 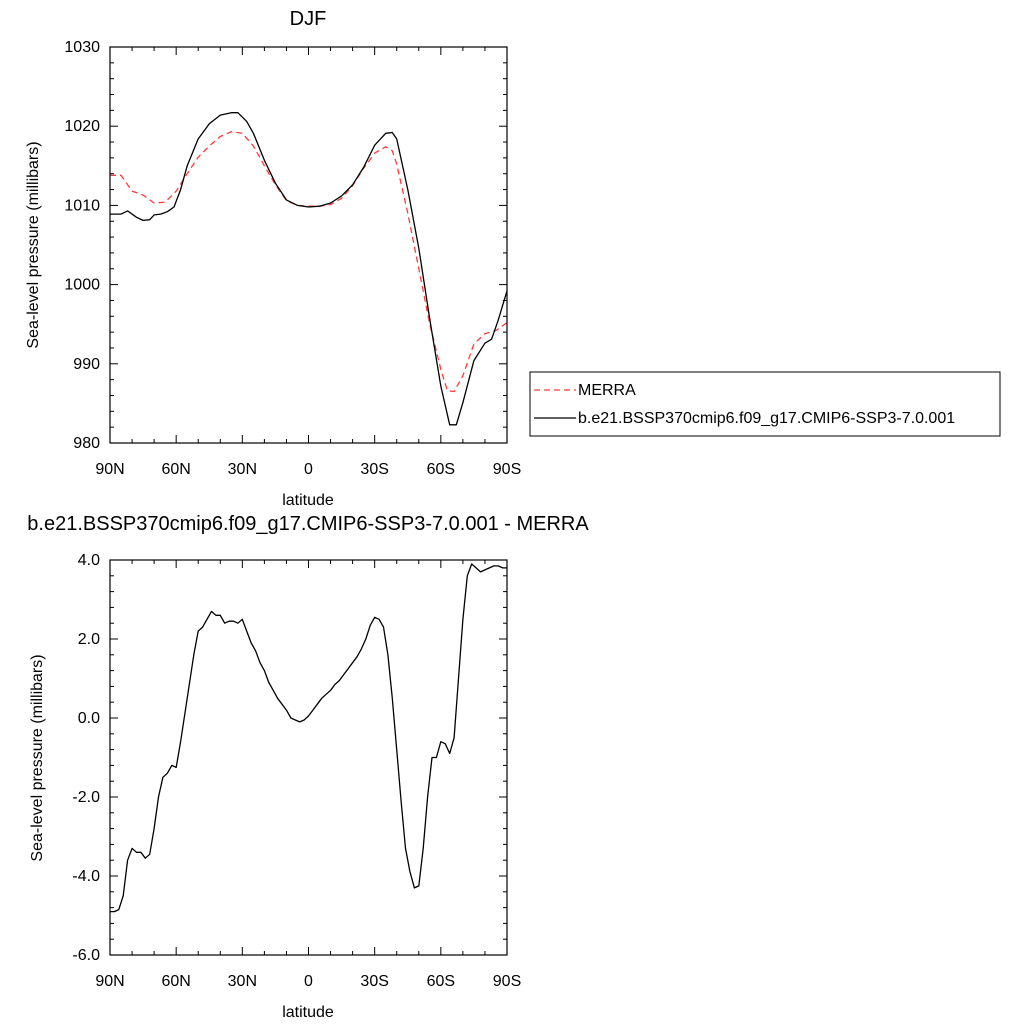 What do you see at coordinates (441, 469) in the screenshot?
I see `top-chart-x-tick-label: 60S` at bounding box center [441, 469].